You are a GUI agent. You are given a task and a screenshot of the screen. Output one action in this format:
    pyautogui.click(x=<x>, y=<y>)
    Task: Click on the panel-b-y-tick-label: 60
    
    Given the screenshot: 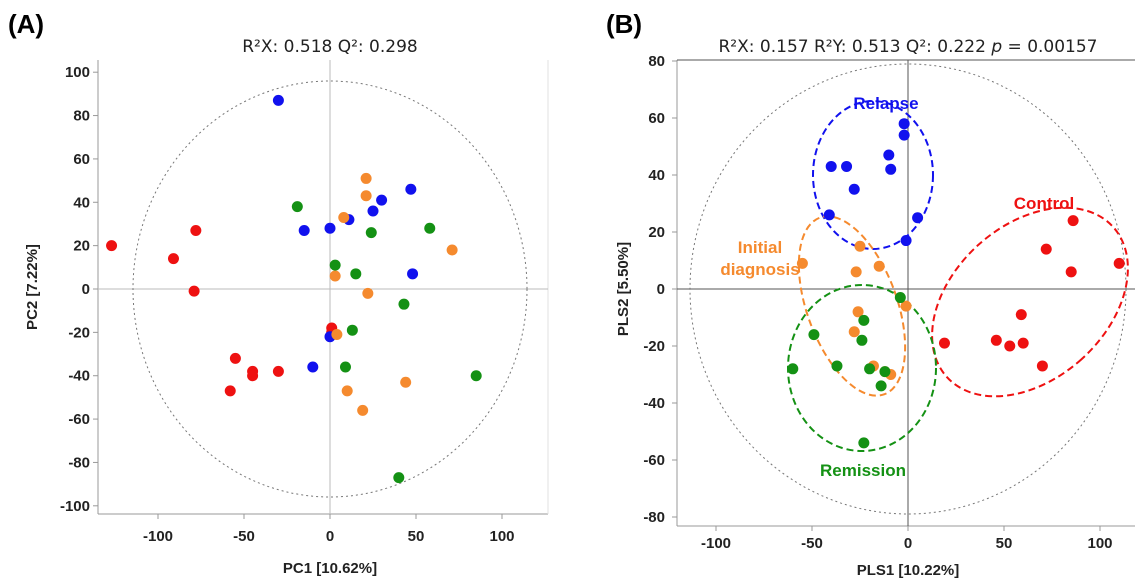 What is the action you would take?
    pyautogui.click(x=656, y=118)
    